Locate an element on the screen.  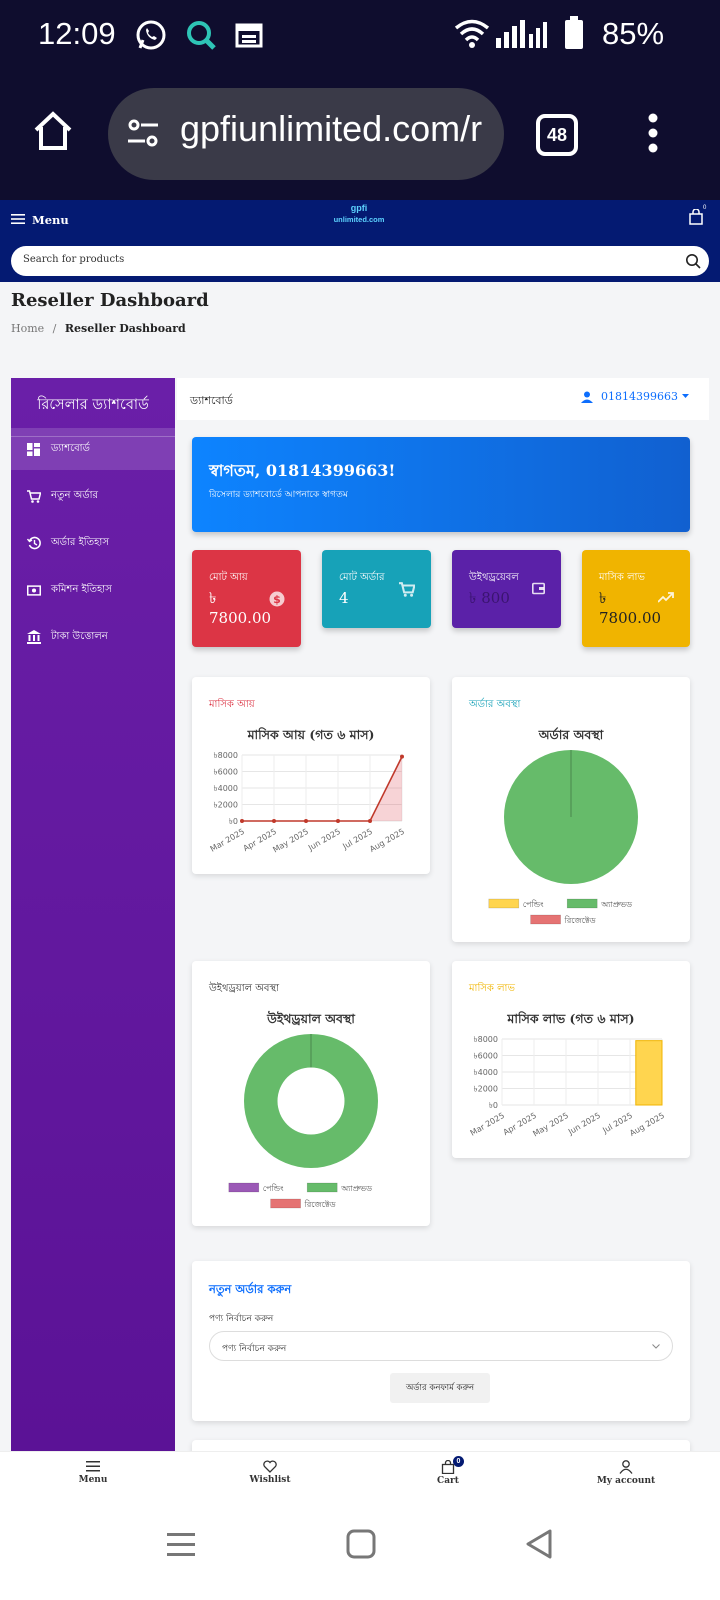
signal-icon is located at coordinates (524, 34).